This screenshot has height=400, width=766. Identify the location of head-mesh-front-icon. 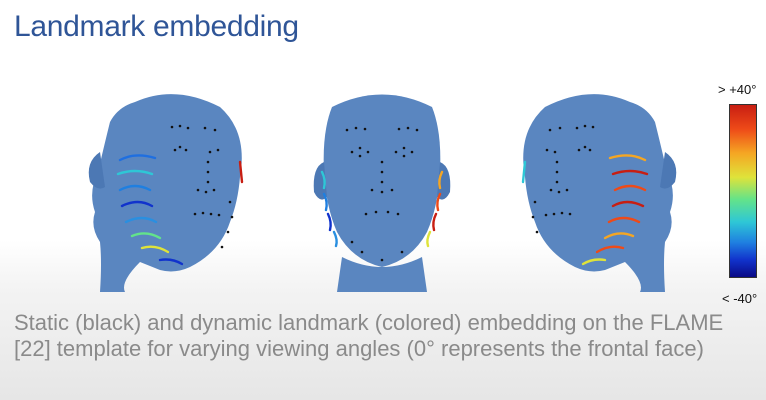
(382, 192).